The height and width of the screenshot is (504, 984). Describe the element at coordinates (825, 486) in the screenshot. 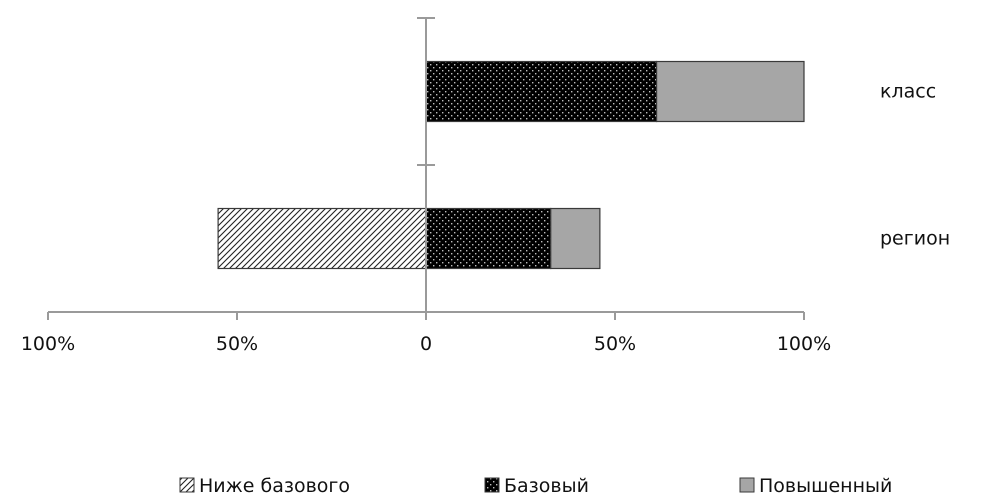

I see `legend-label: Повышенный` at that location.